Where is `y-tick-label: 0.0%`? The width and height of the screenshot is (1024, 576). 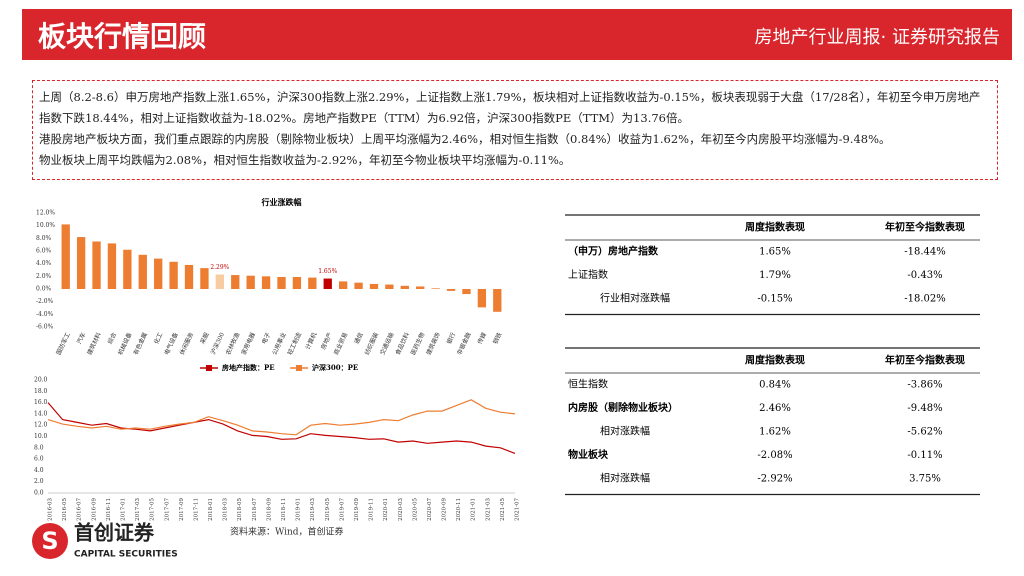
y-tick-label: 0.0% is located at coordinates (44, 289).